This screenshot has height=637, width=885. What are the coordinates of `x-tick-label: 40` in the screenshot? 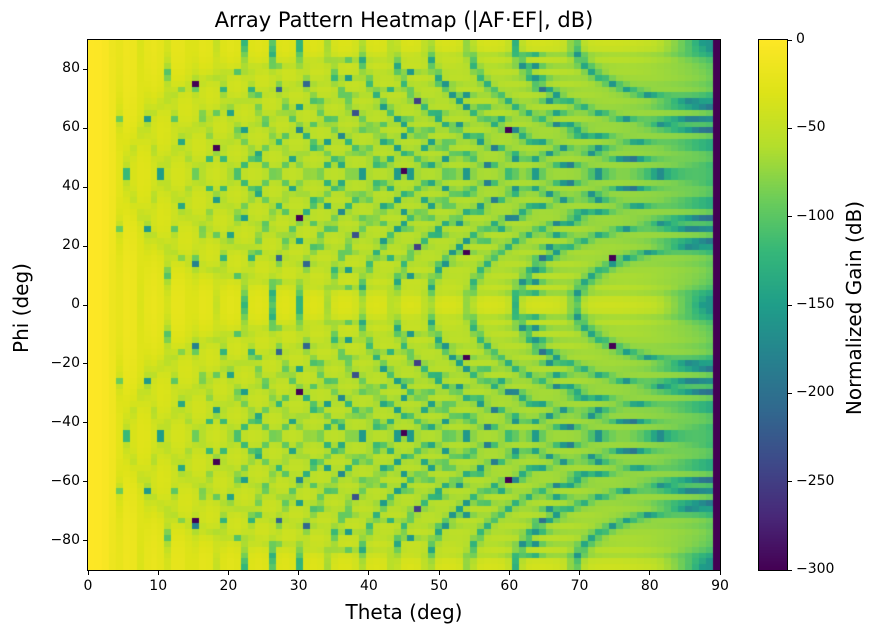 It's located at (368, 586).